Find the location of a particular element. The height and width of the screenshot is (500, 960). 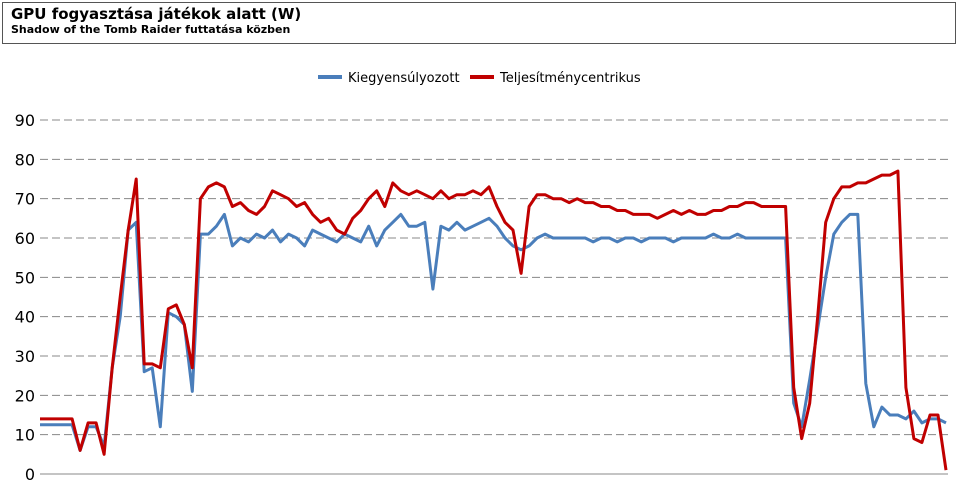

y-tick-label: 70 is located at coordinates (25, 199).